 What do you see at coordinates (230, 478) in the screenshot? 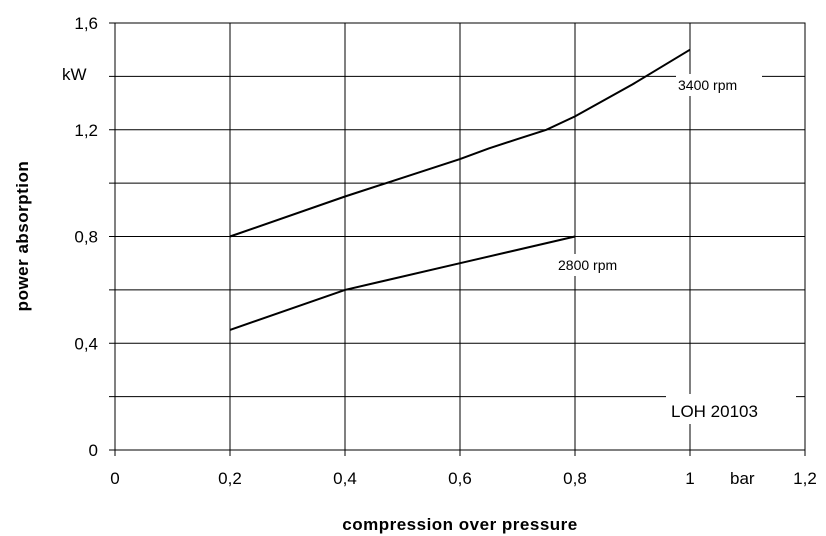
I see `x-tick-label: 0,2` at bounding box center [230, 478].